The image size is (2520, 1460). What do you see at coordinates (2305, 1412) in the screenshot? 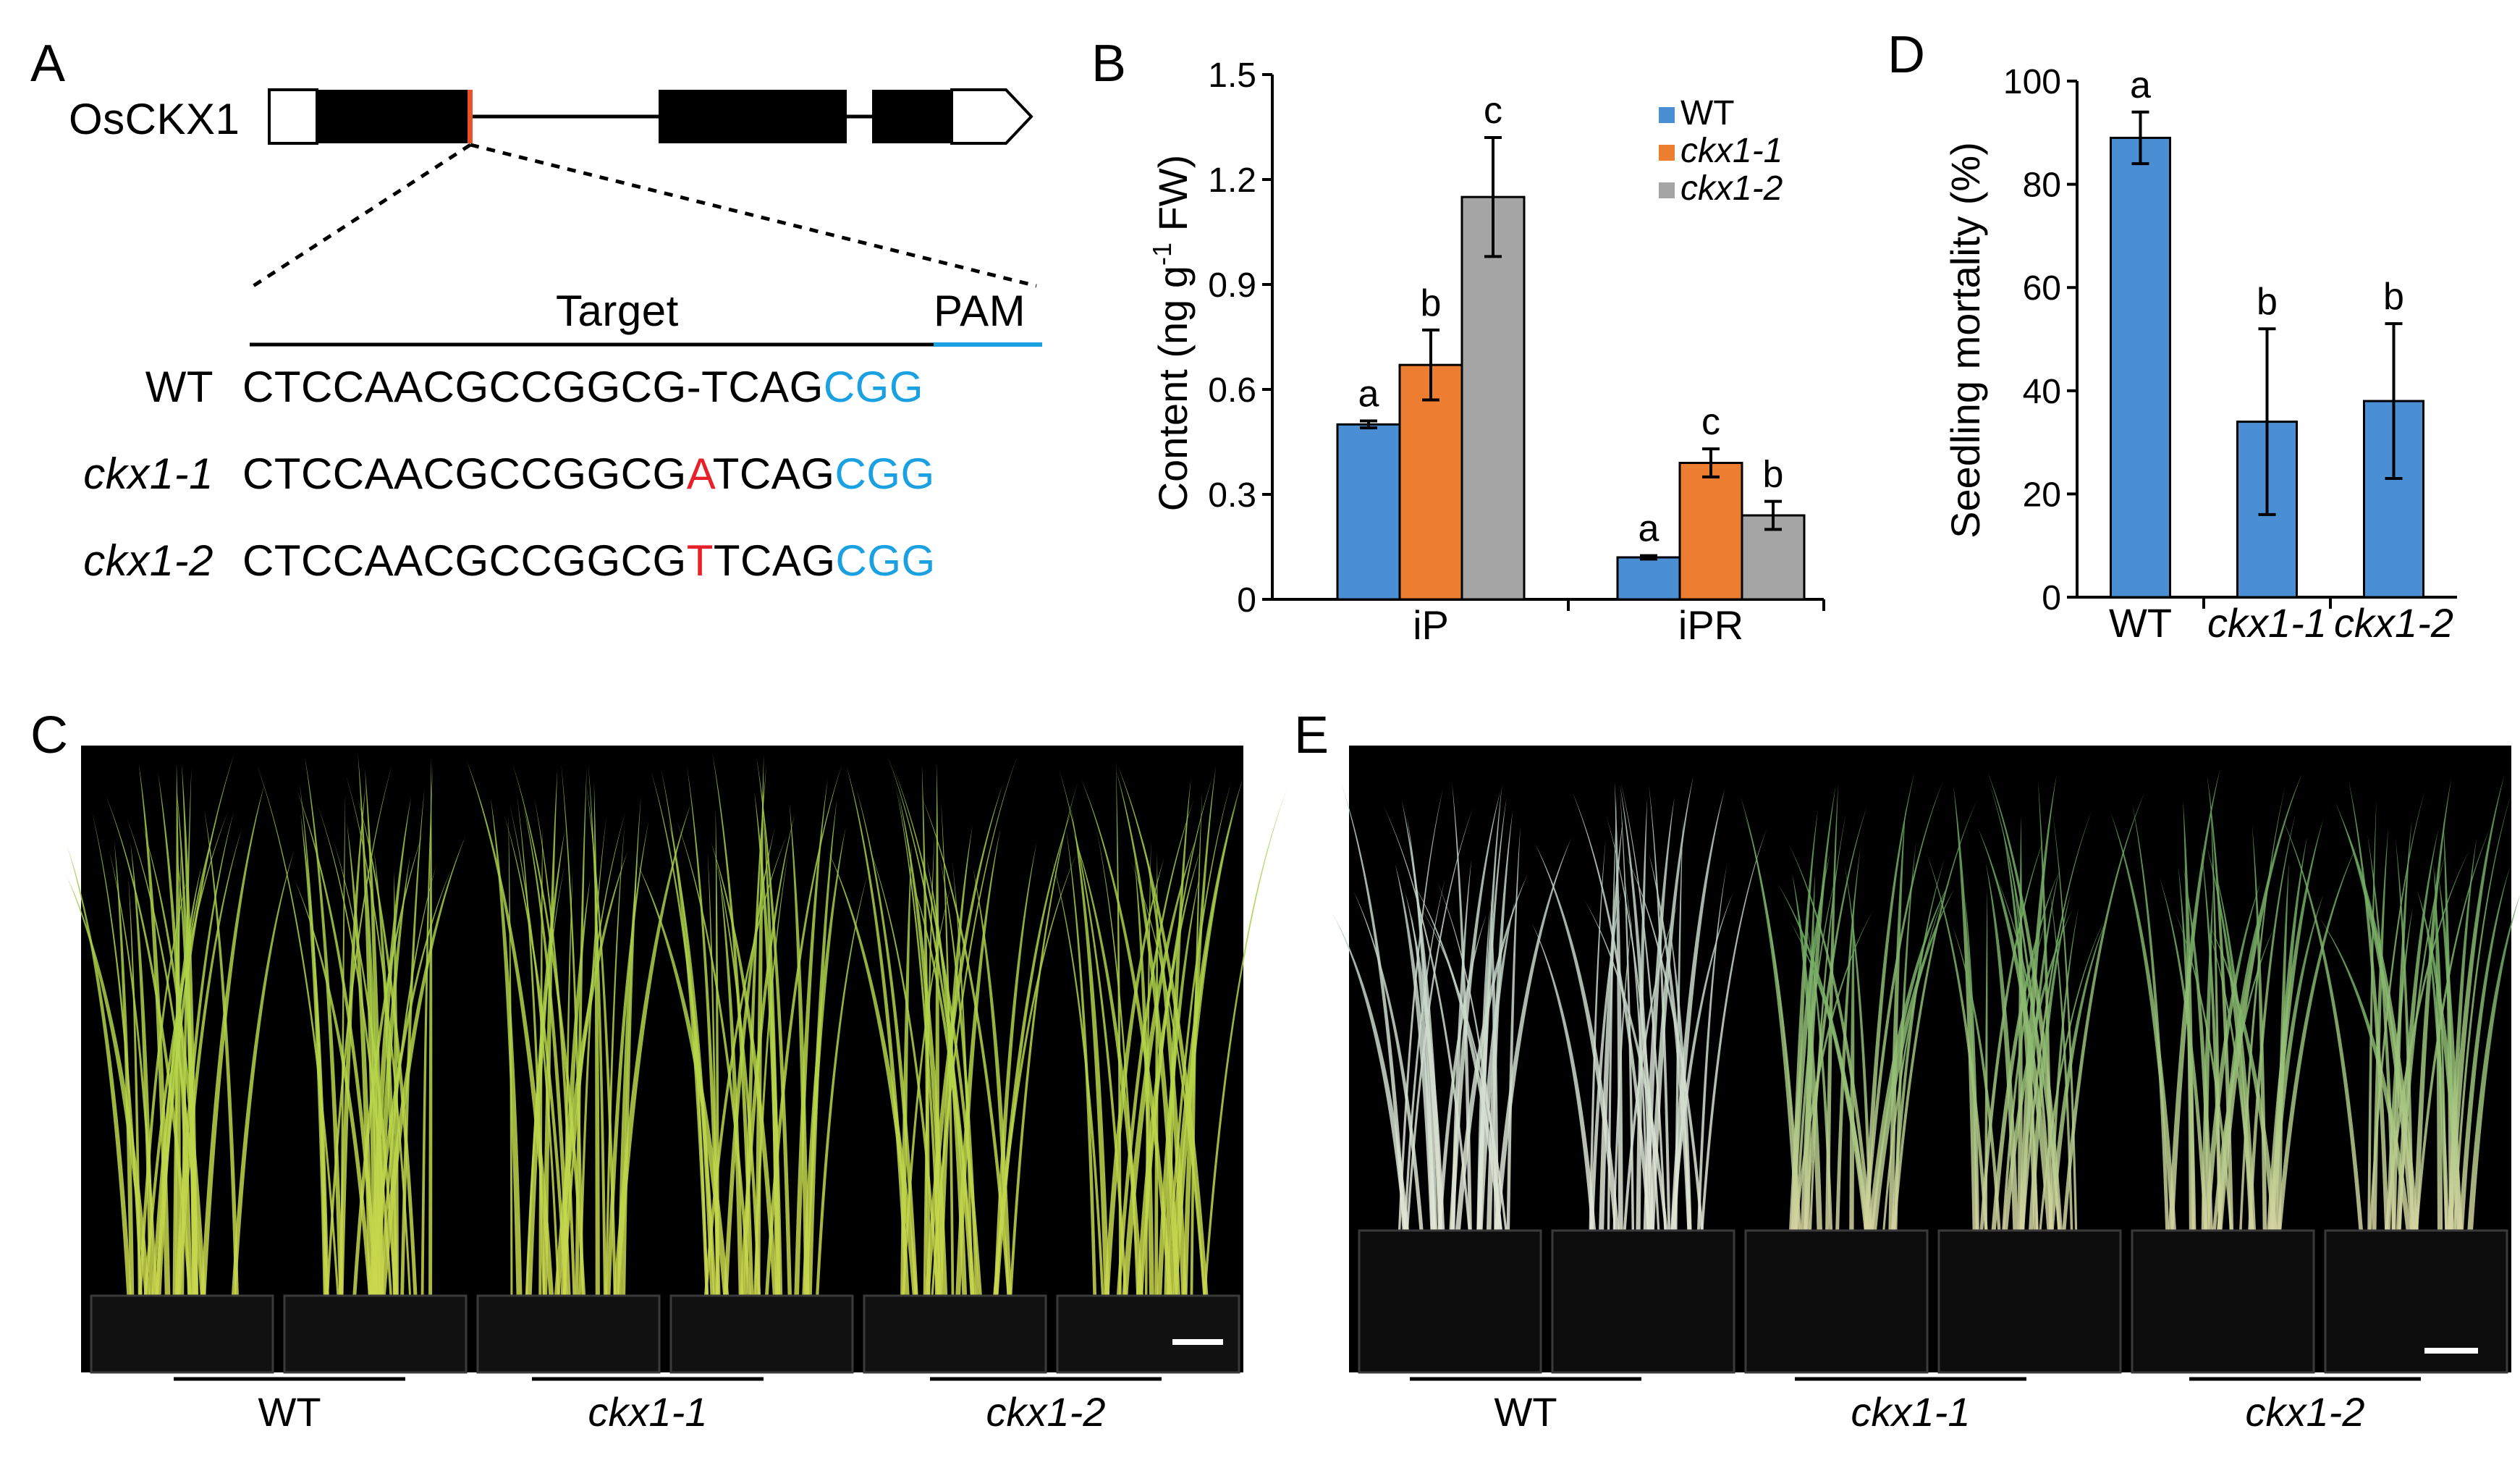
I see `group-label: ckx1-2` at bounding box center [2305, 1412].